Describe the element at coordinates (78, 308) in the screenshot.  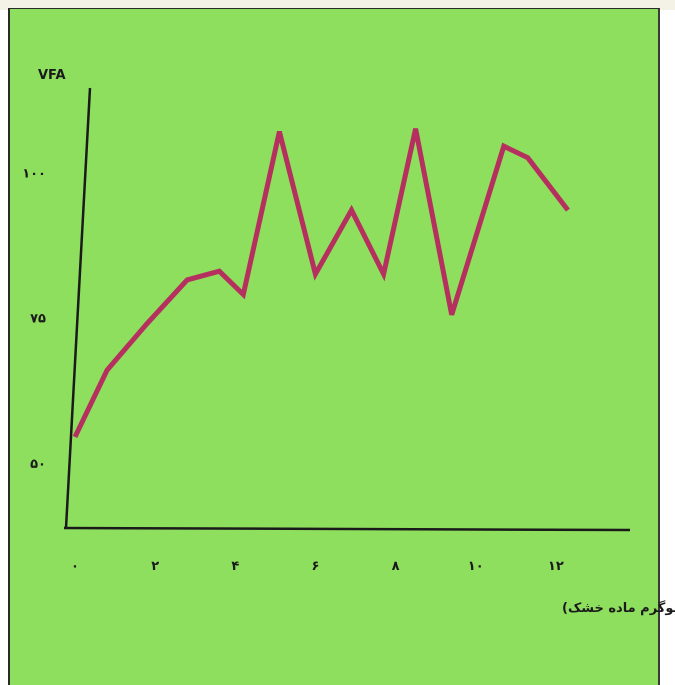
I see `y-axis-line` at that location.